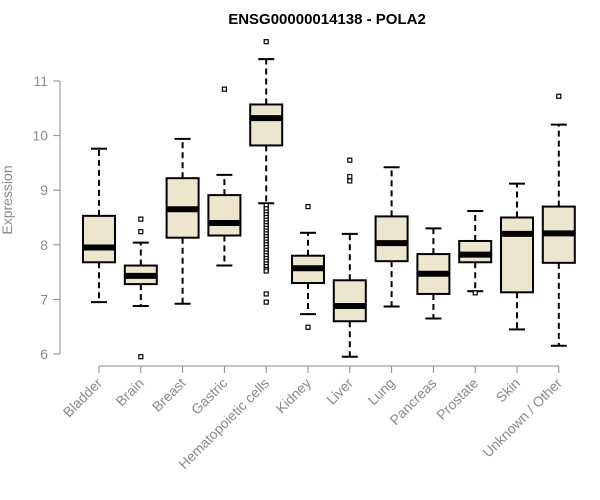 The height and width of the screenshot is (500, 600). I want to click on x-category-label: Kidney, so click(294, 396).